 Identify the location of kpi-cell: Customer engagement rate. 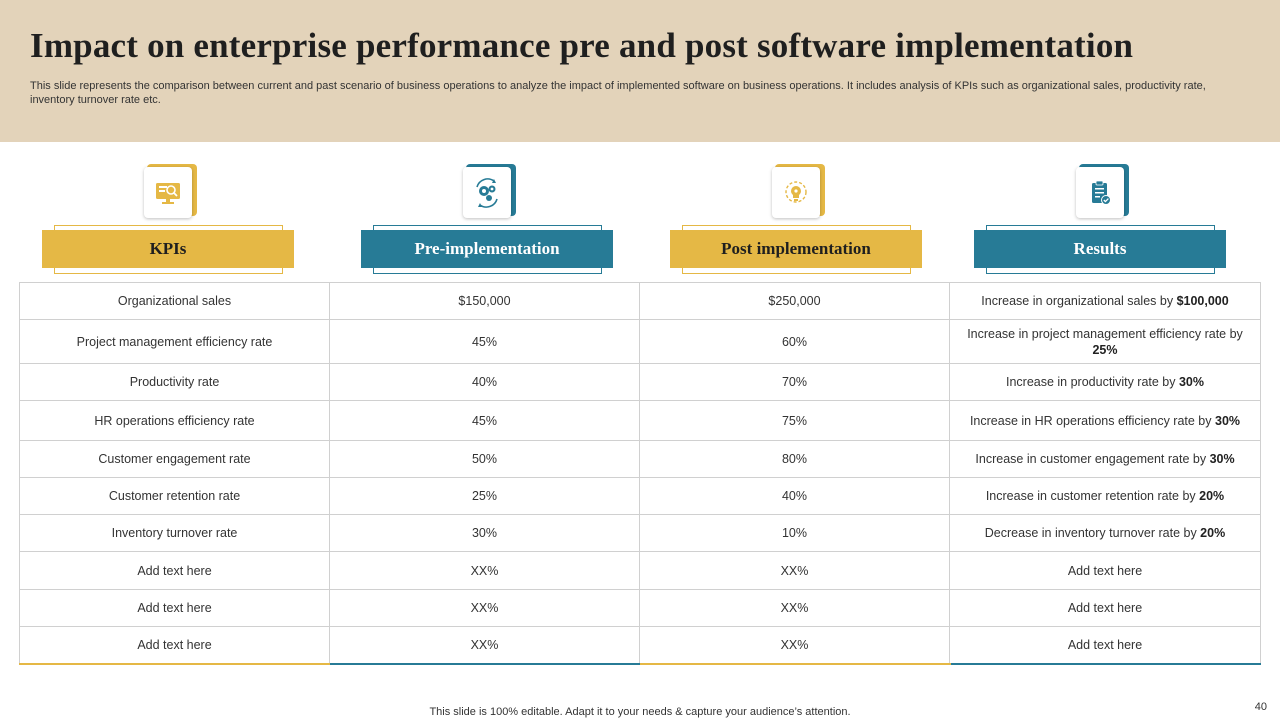
(175, 459).